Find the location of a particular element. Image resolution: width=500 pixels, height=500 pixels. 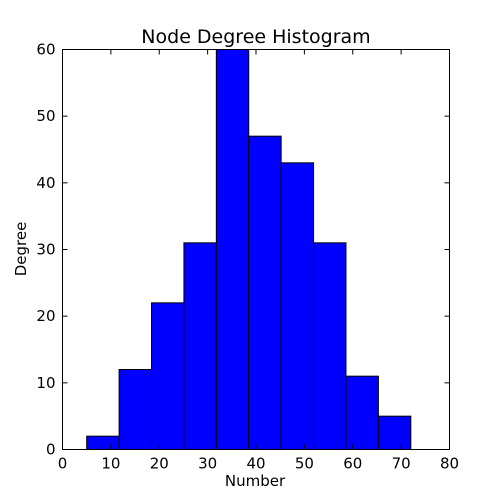

y-tick-label: 40 is located at coordinates (45, 183).